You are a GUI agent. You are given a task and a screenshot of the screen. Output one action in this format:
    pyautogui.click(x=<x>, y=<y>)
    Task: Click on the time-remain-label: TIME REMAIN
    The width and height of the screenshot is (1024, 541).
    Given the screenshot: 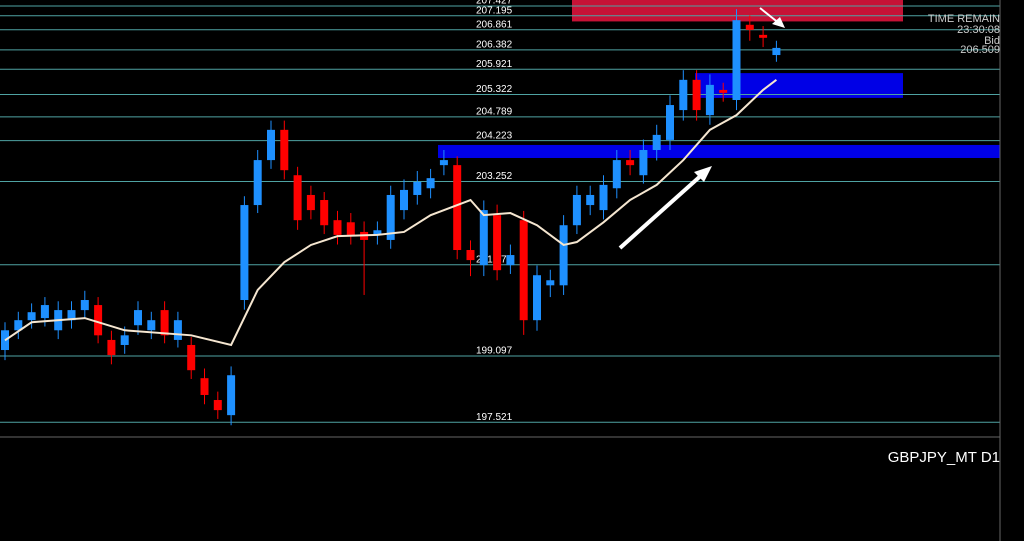 What is the action you would take?
    pyautogui.click(x=964, y=19)
    